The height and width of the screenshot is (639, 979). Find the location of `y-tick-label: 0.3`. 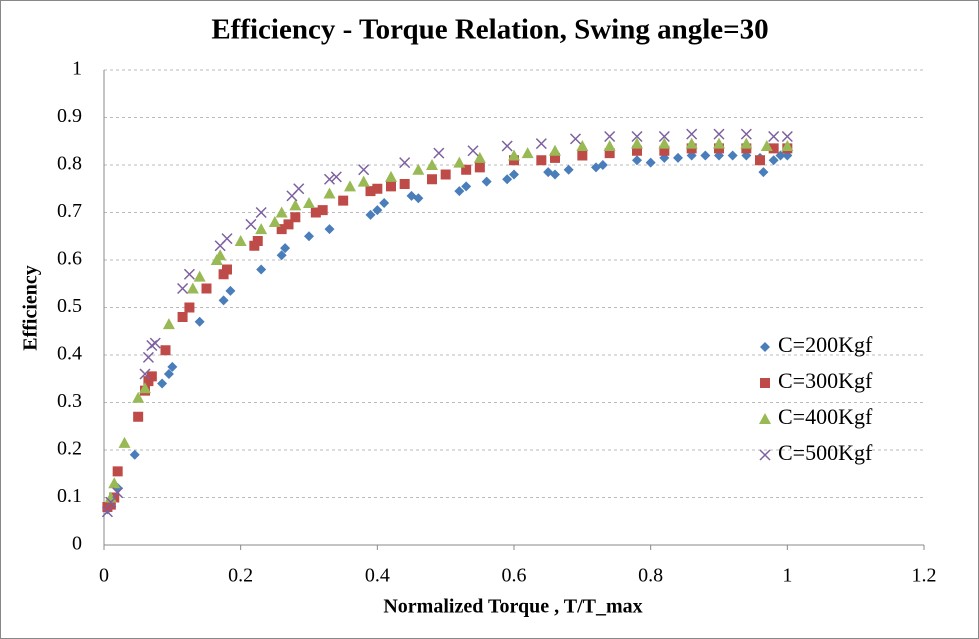

y-tick-label: 0.3 is located at coordinates (69, 401).